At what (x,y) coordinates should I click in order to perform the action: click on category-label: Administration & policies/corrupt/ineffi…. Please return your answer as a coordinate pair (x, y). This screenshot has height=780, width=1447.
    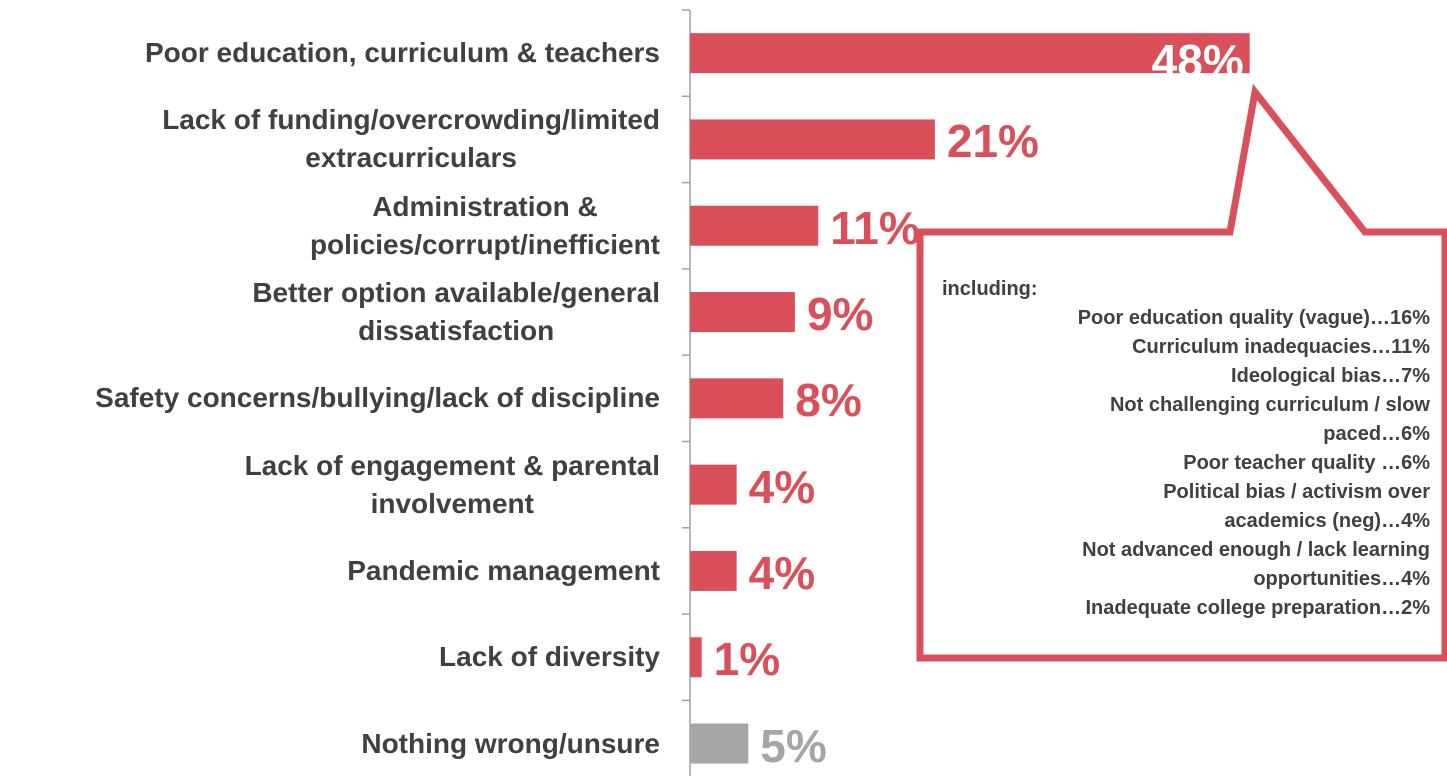
    Looking at the image, I should click on (484, 225).